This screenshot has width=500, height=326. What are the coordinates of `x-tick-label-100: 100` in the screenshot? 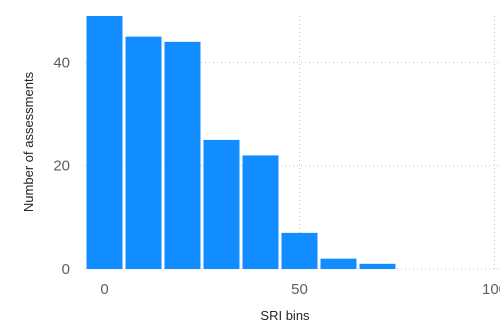 It's located at (491, 289).